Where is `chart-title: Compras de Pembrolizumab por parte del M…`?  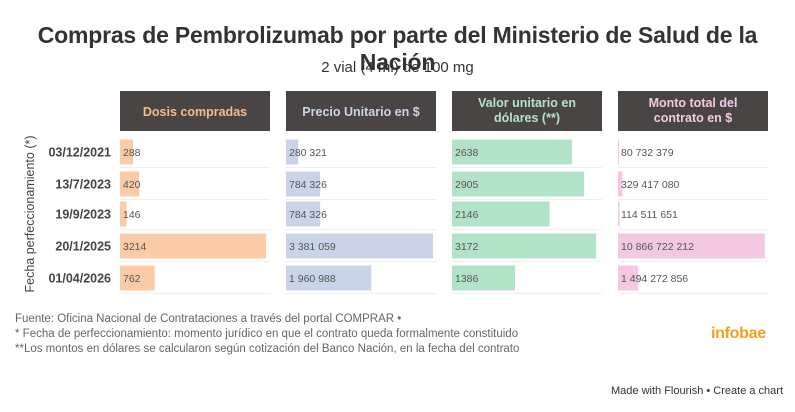
chart-title: Compras de Pembrolizumab por parte del M… is located at coordinates (397, 48).